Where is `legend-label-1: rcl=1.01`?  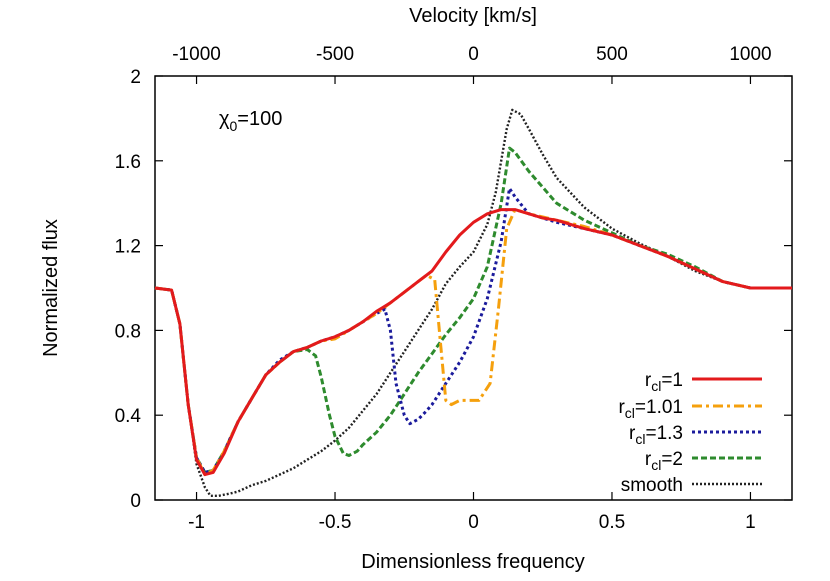
legend-label-1: rcl=1.01 is located at coordinates (650, 409).